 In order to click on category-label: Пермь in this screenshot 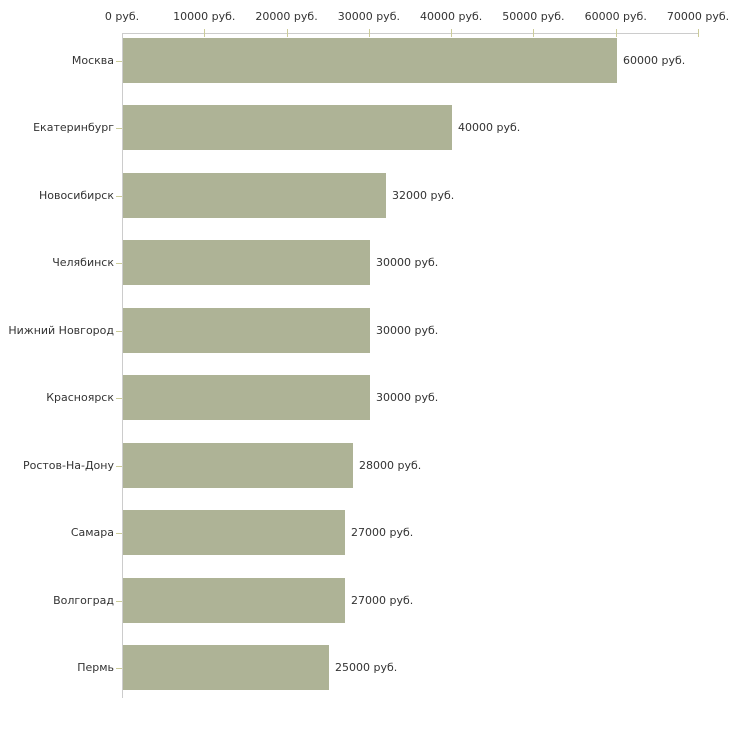, I will do `click(95, 667)`.